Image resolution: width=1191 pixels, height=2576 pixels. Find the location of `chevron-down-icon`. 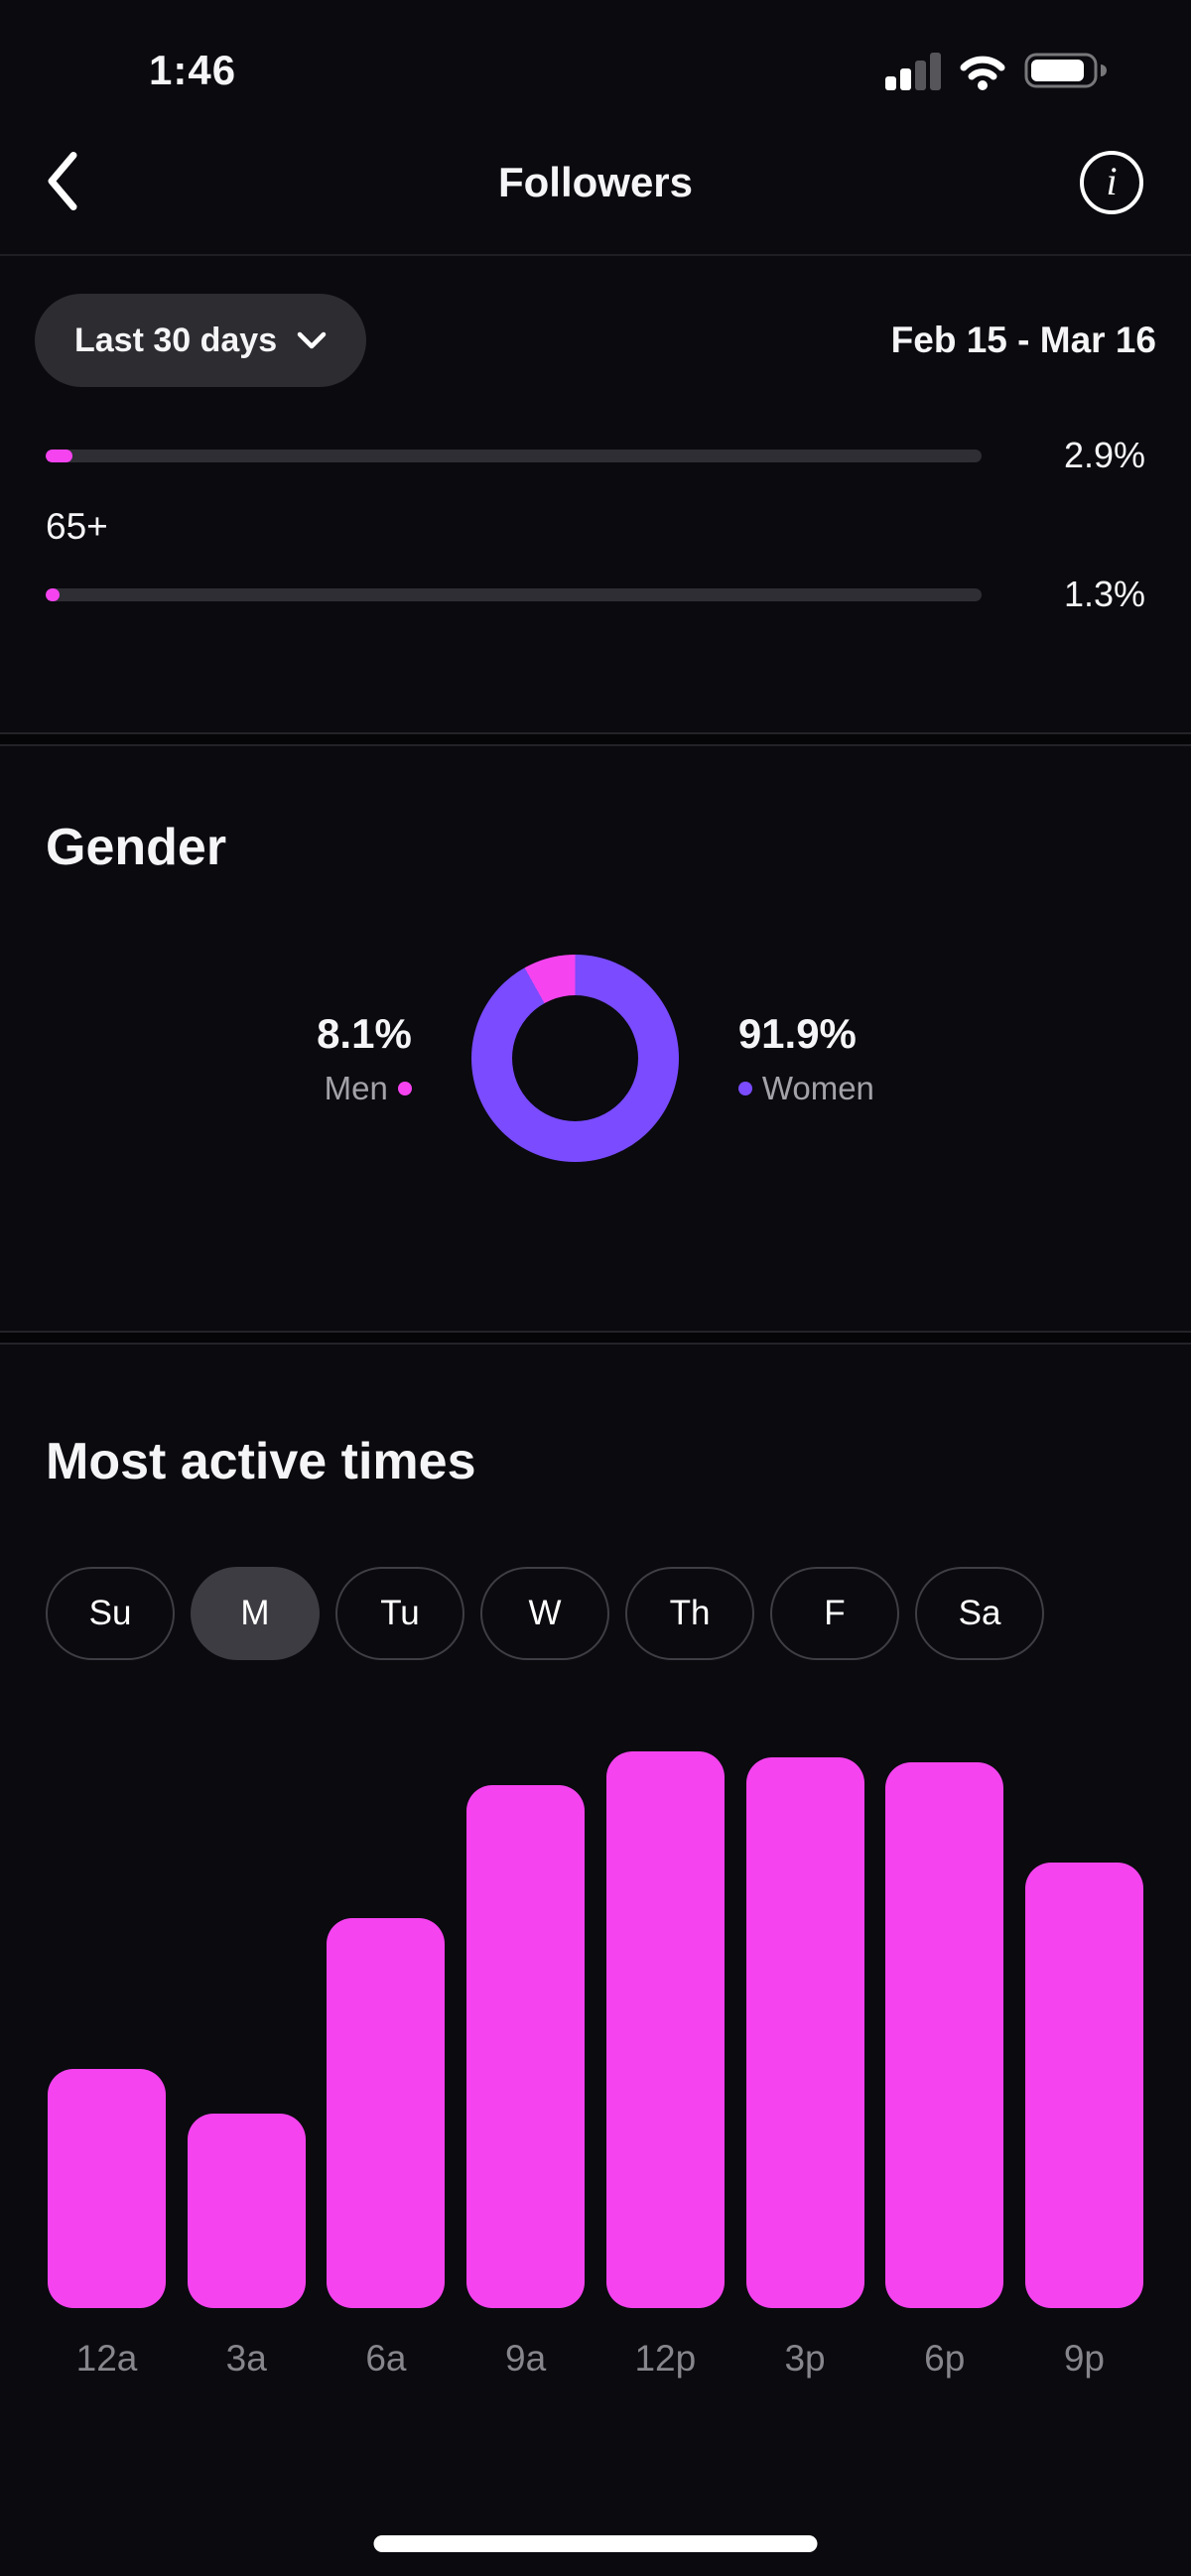

chevron-down-icon is located at coordinates (312, 340).